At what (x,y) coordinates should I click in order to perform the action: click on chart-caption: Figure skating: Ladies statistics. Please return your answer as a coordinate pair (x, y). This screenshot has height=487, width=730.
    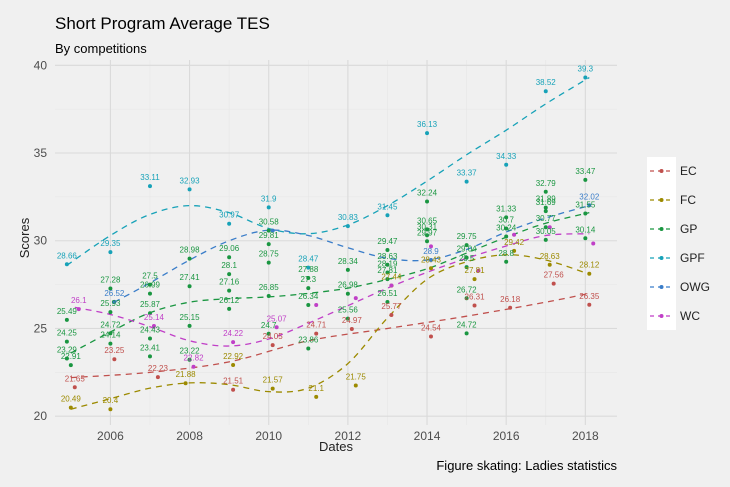
    Looking at the image, I should click on (526, 465).